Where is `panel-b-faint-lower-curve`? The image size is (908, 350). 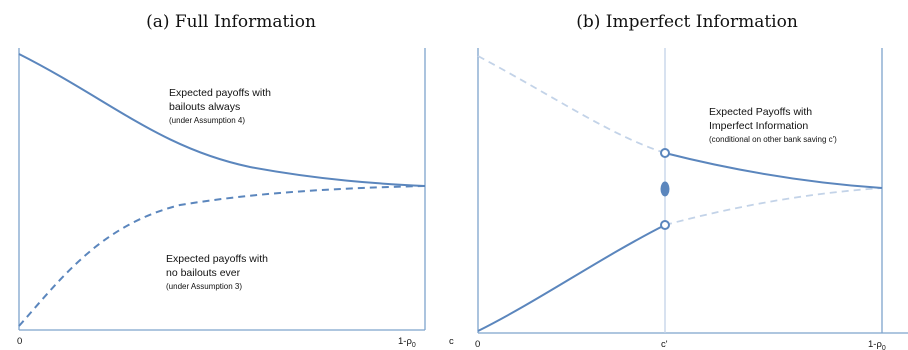 panel-b-faint-lower-curve is located at coordinates (773, 206).